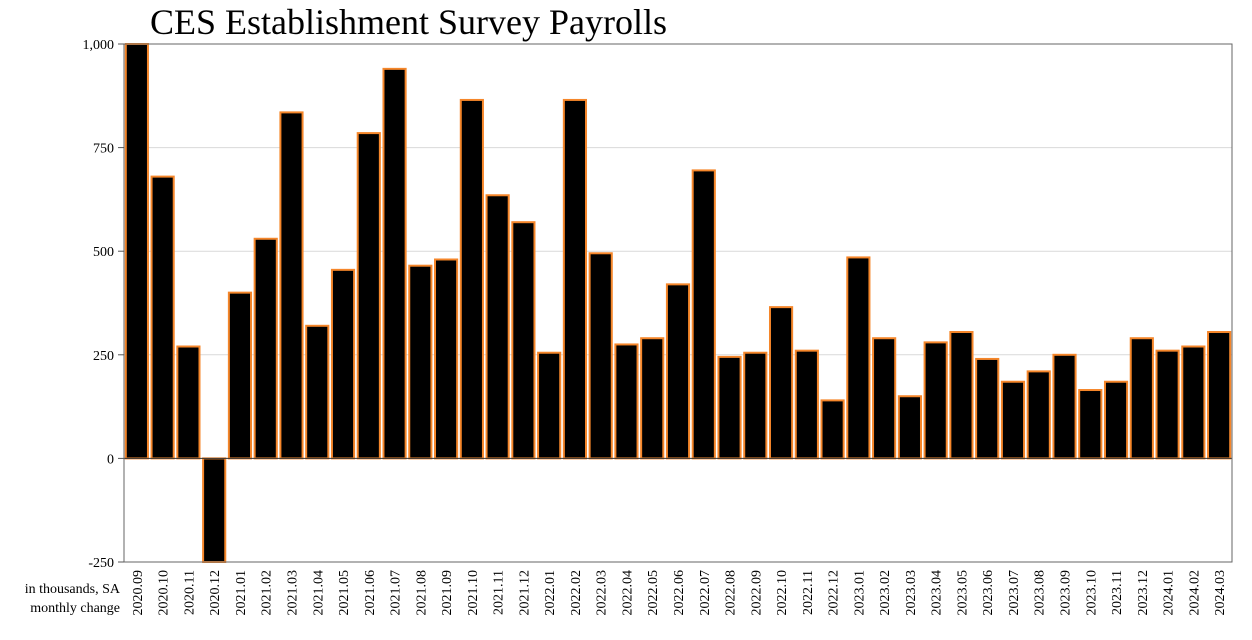 This screenshot has width=1252, height=640. Describe the element at coordinates (408, 22) in the screenshot. I see `chart-title: CES Establishment Survey Payrolls` at that location.